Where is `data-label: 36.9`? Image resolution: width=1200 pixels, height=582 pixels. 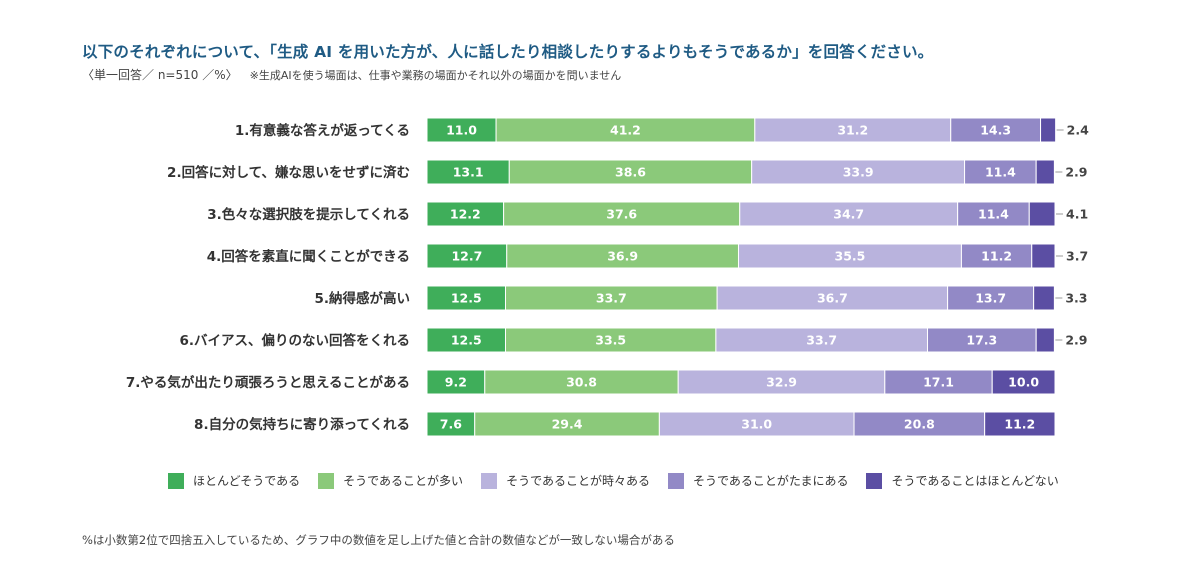 data-label: 36.9 is located at coordinates (622, 256).